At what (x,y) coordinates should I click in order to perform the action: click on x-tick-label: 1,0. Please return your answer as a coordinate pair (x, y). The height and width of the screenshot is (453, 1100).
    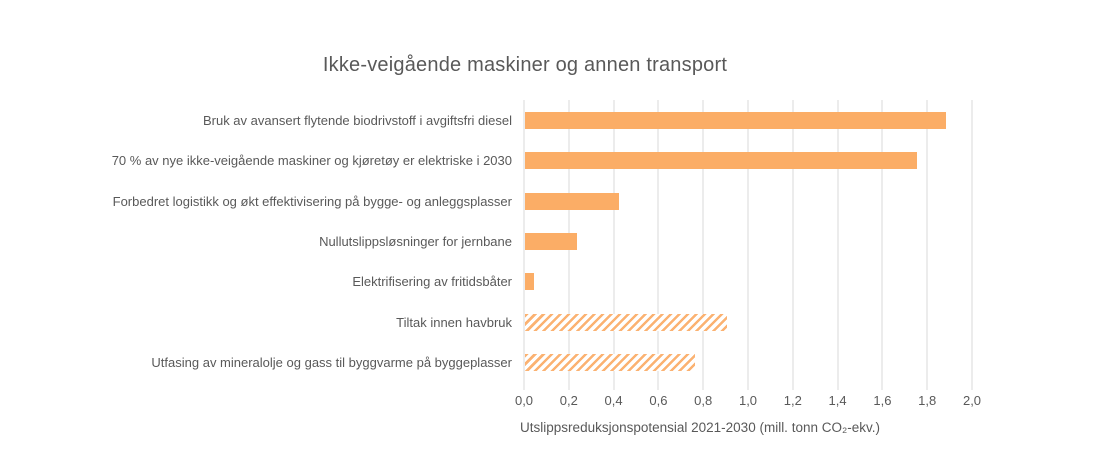
    Looking at the image, I should click on (748, 400).